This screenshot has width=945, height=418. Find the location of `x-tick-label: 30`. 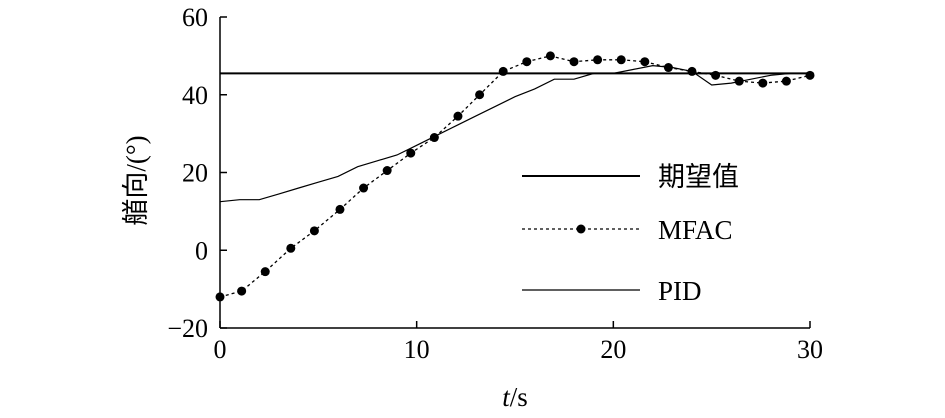

x-tick-label: 30 is located at coordinates (810, 349).